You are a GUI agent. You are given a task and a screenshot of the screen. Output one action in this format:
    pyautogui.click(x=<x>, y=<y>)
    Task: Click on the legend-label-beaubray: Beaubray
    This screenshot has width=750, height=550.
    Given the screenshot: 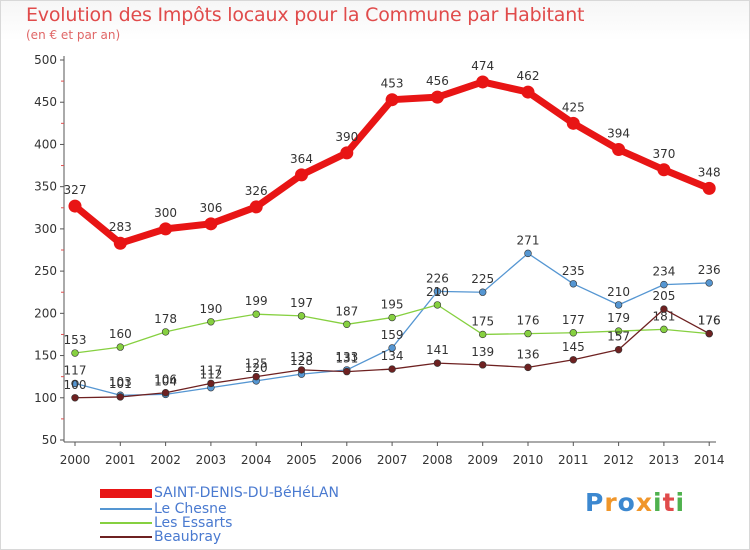 What is the action you would take?
    pyautogui.click(x=188, y=537)
    